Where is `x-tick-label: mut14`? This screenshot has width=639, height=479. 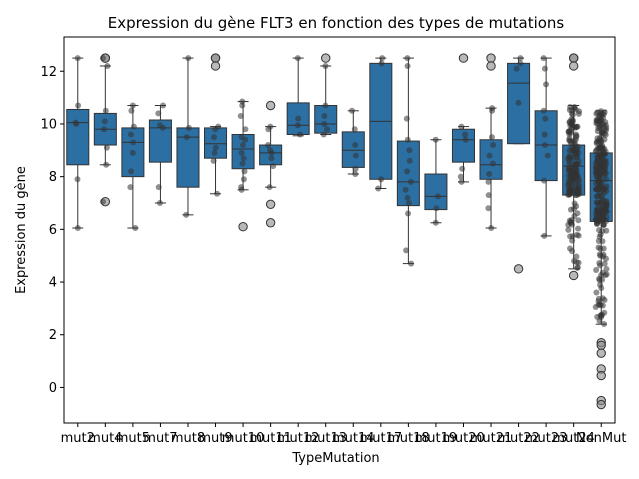 x-tick-label: mut14 is located at coordinates (353, 438).